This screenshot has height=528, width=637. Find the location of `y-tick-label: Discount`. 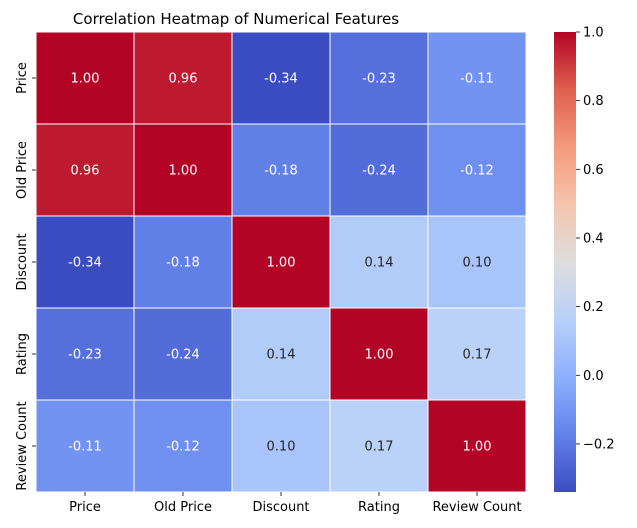

y-tick-label: Discount is located at coordinates (22, 261).